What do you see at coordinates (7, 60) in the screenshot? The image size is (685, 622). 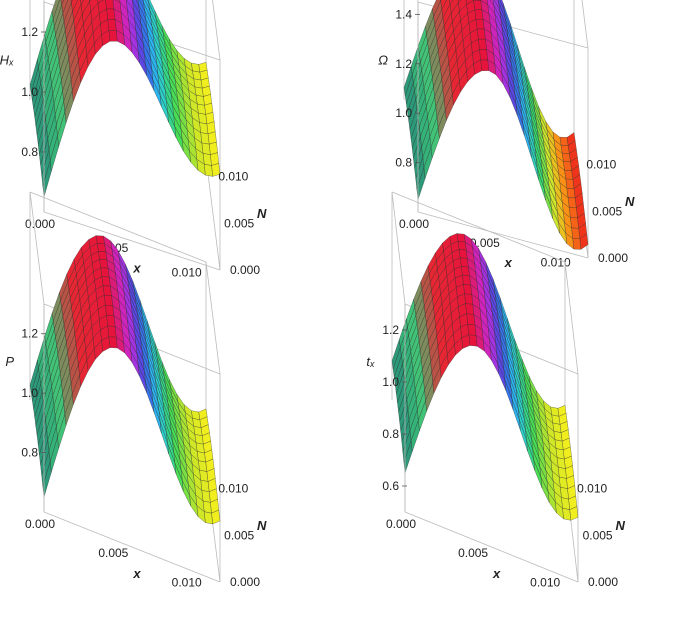 I see `z-axis-label: Hₓ` at bounding box center [7, 60].